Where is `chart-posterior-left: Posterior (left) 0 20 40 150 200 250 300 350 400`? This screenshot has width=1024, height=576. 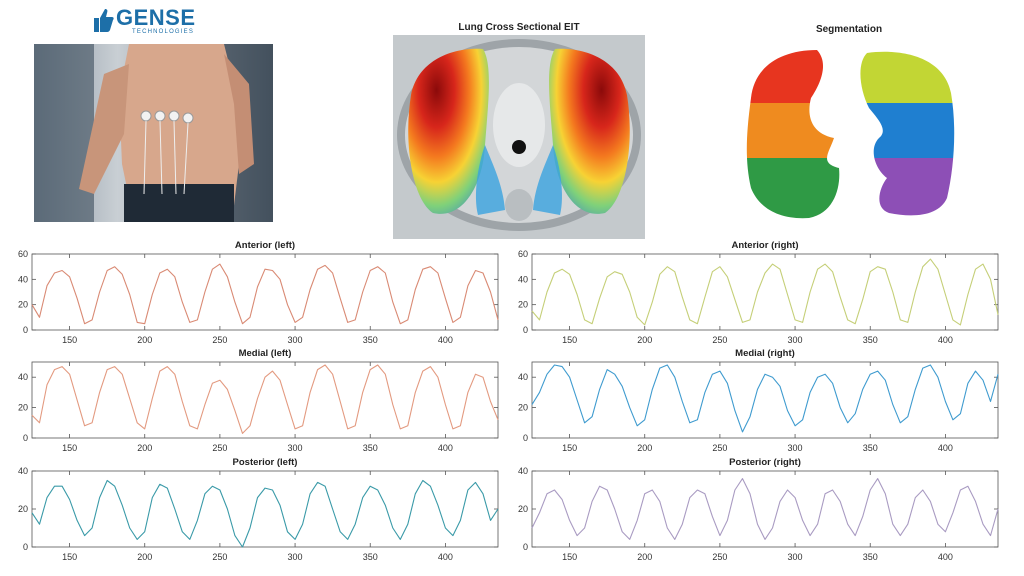 chart-posterior-left: Posterior (left) 0 20 40 150 200 250 300 350 400 is located at coordinates (256, 512).